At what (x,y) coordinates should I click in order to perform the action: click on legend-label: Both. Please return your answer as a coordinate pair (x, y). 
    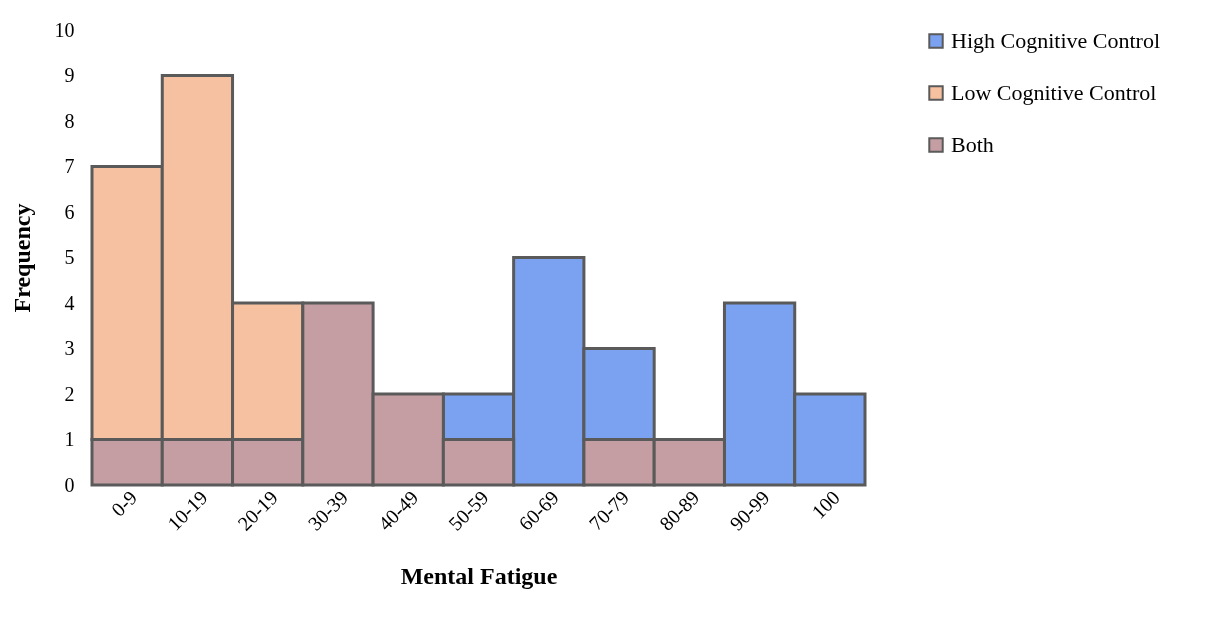
    Looking at the image, I should click on (972, 144).